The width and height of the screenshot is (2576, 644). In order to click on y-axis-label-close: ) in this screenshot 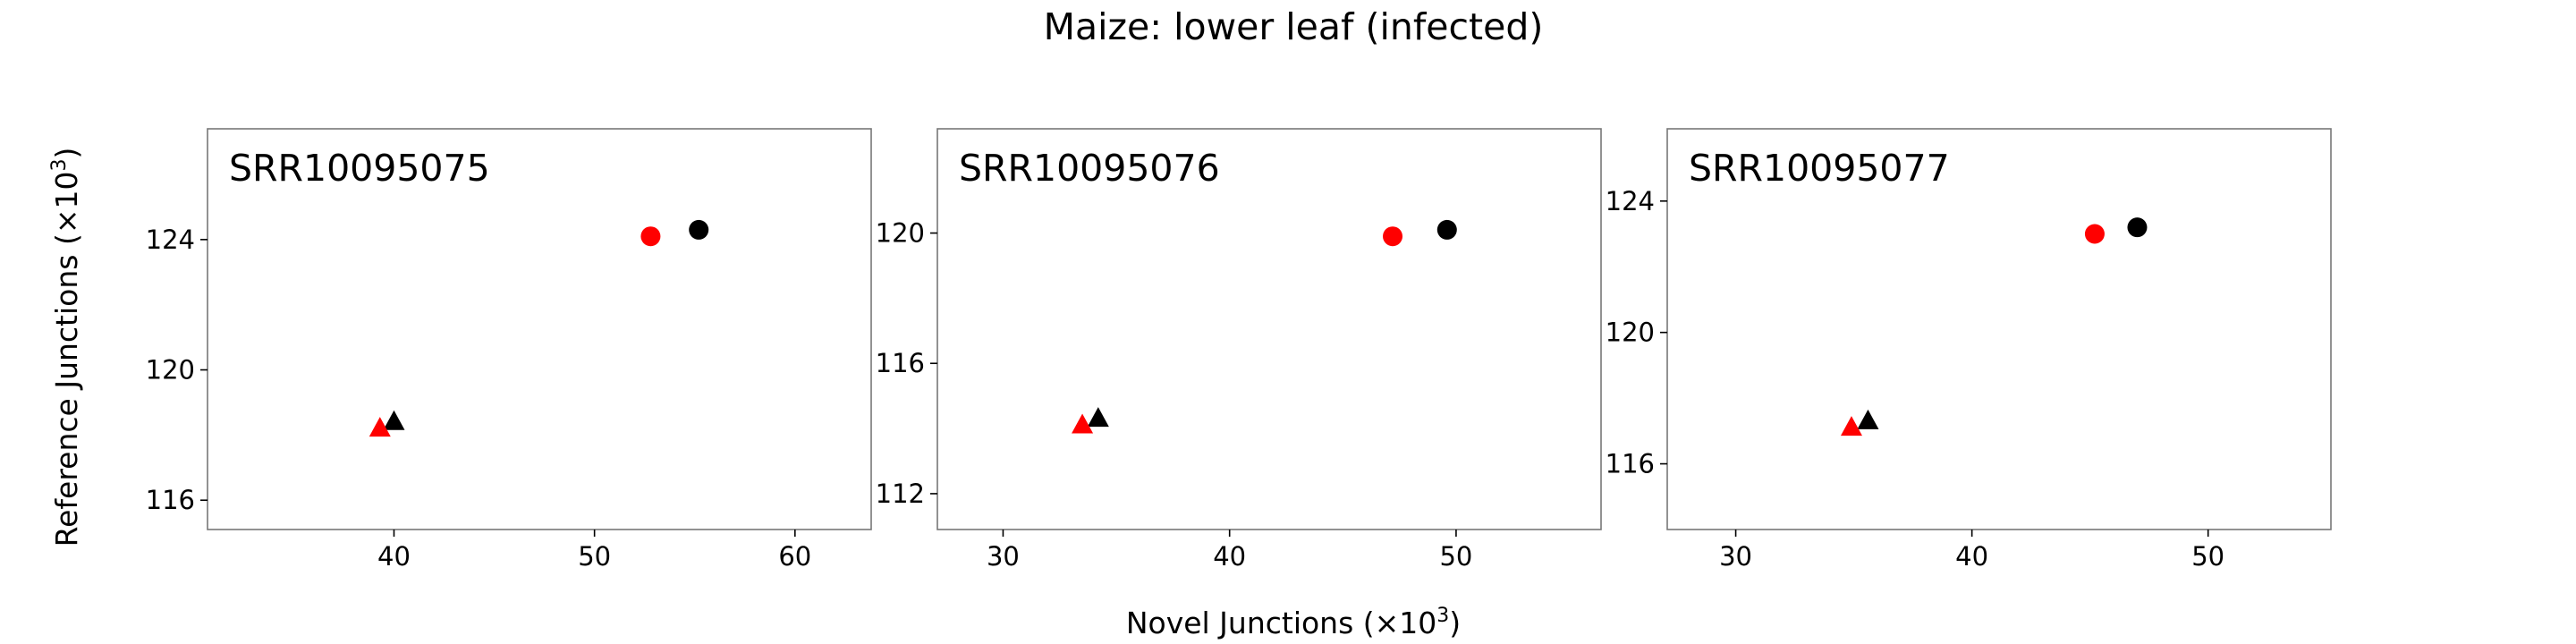, I will do `click(66, 153)`.